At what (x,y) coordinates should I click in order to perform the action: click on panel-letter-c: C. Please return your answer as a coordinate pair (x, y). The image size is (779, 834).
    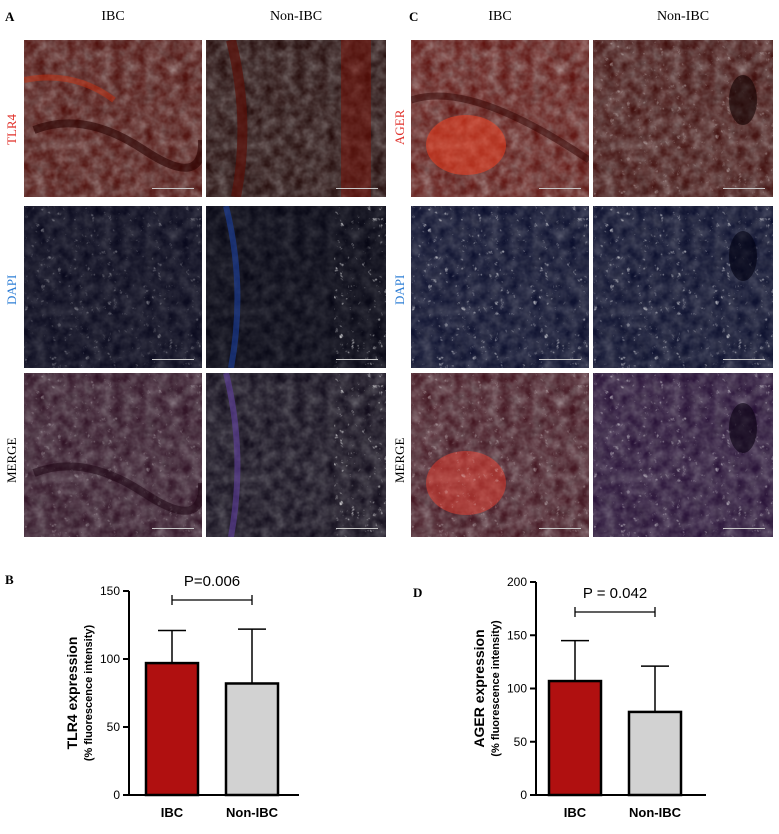
    Looking at the image, I should click on (414, 16).